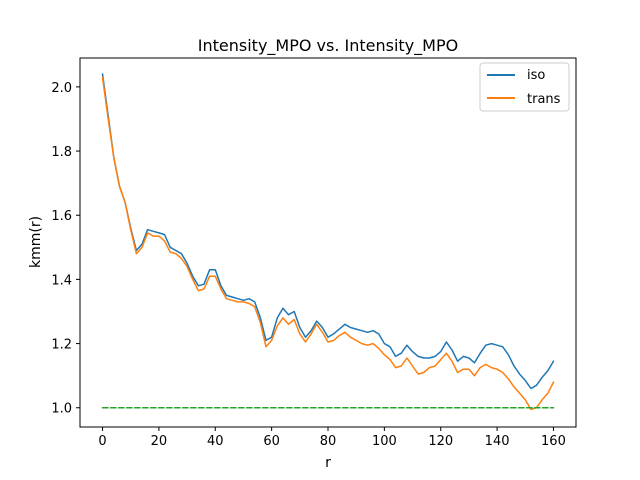 This screenshot has width=640, height=480. I want to click on y-tick-label: 1.2, so click(61, 345).